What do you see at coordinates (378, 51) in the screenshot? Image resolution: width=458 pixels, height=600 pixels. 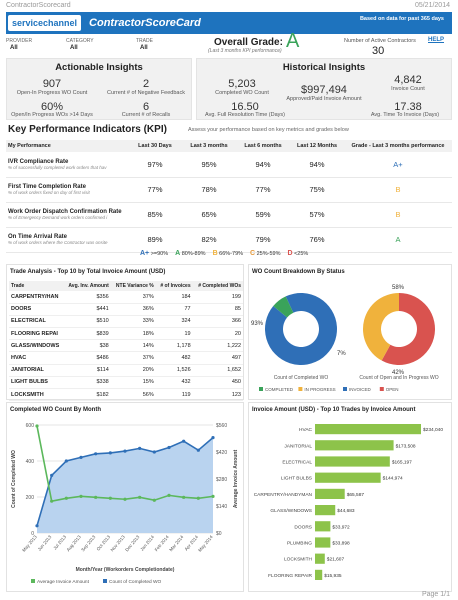 I see `active-contractors-count: 30` at bounding box center [378, 51].